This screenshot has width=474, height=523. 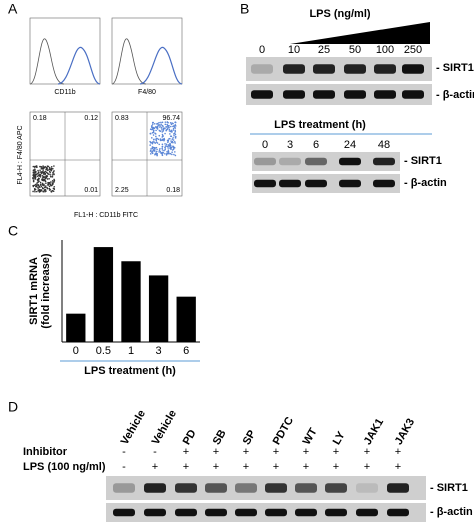 What do you see at coordinates (79, 66) in the screenshot?
I see `histogram-stained` at bounding box center [79, 66].